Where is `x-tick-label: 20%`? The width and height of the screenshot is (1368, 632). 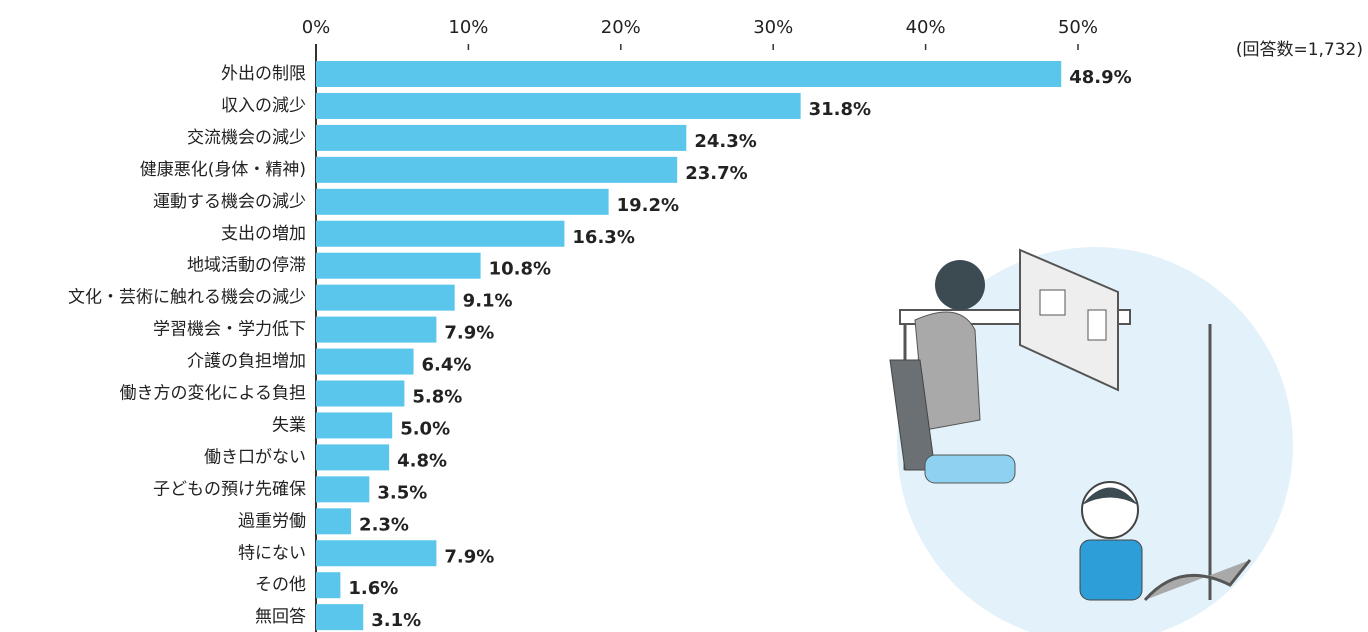 x-tick-label: 20% is located at coordinates (621, 27).